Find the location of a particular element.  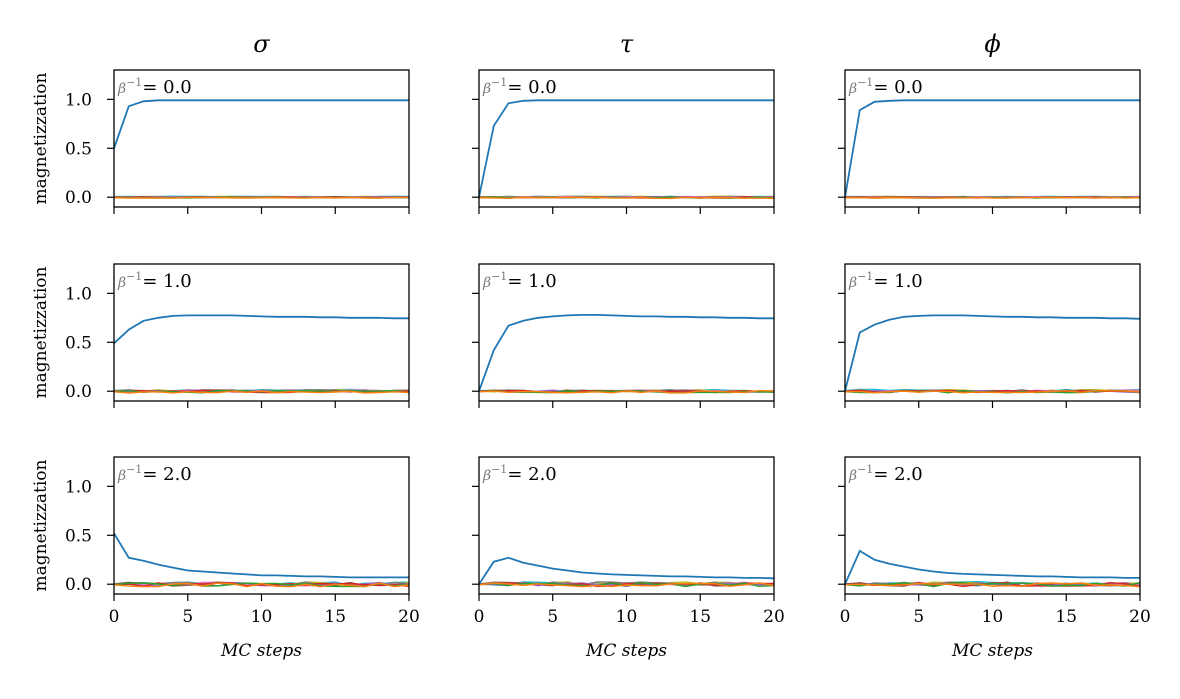

column-title: τ is located at coordinates (627, 44).